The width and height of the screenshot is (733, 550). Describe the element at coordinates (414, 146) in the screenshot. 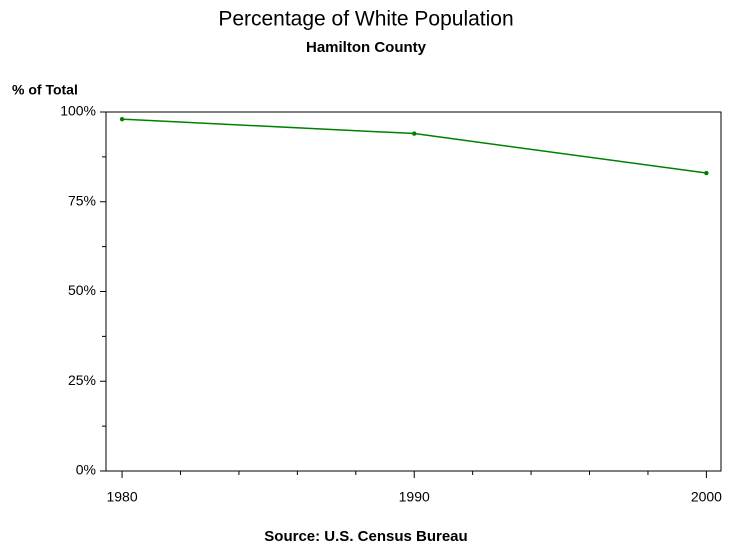

I see `data-line` at that location.